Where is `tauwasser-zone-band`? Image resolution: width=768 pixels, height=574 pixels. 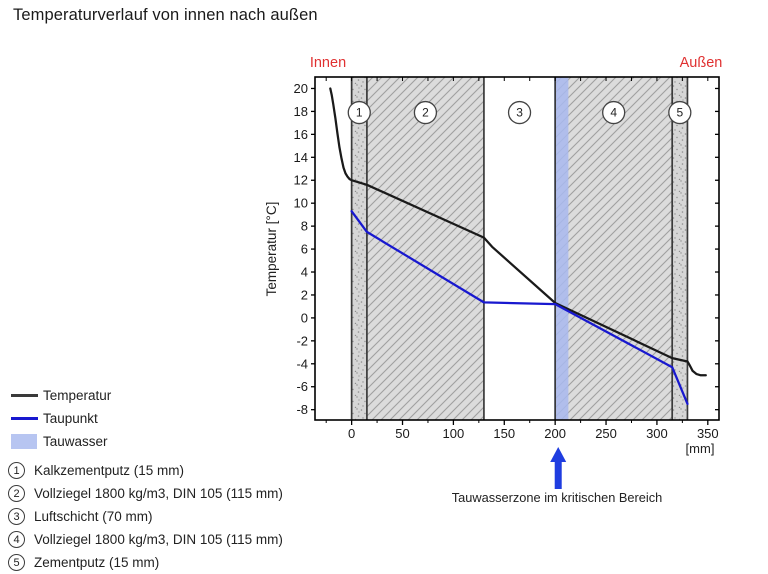
tauwasser-zone-band is located at coordinates (561, 248).